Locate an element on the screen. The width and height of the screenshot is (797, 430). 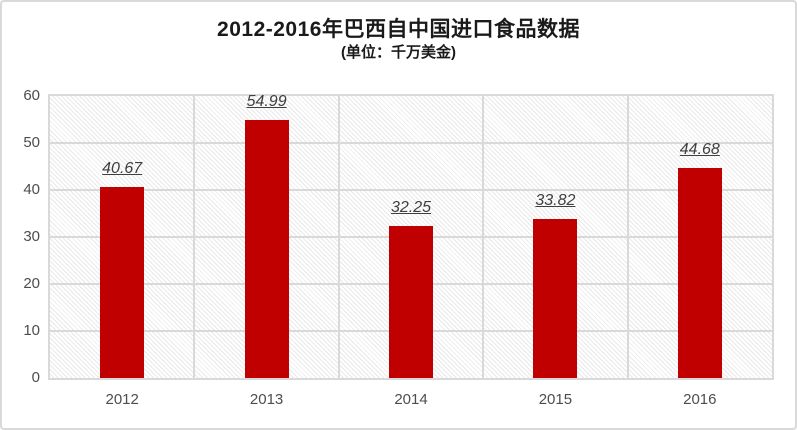
bar-2014 is located at coordinates (411, 302).